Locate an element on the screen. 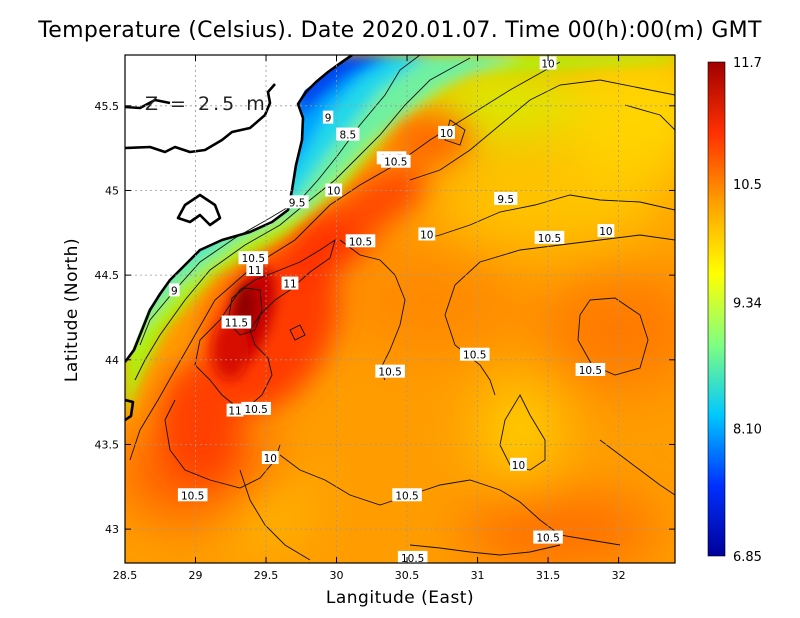 The image size is (800, 618). colorbar-label: 11.7 is located at coordinates (747, 63).